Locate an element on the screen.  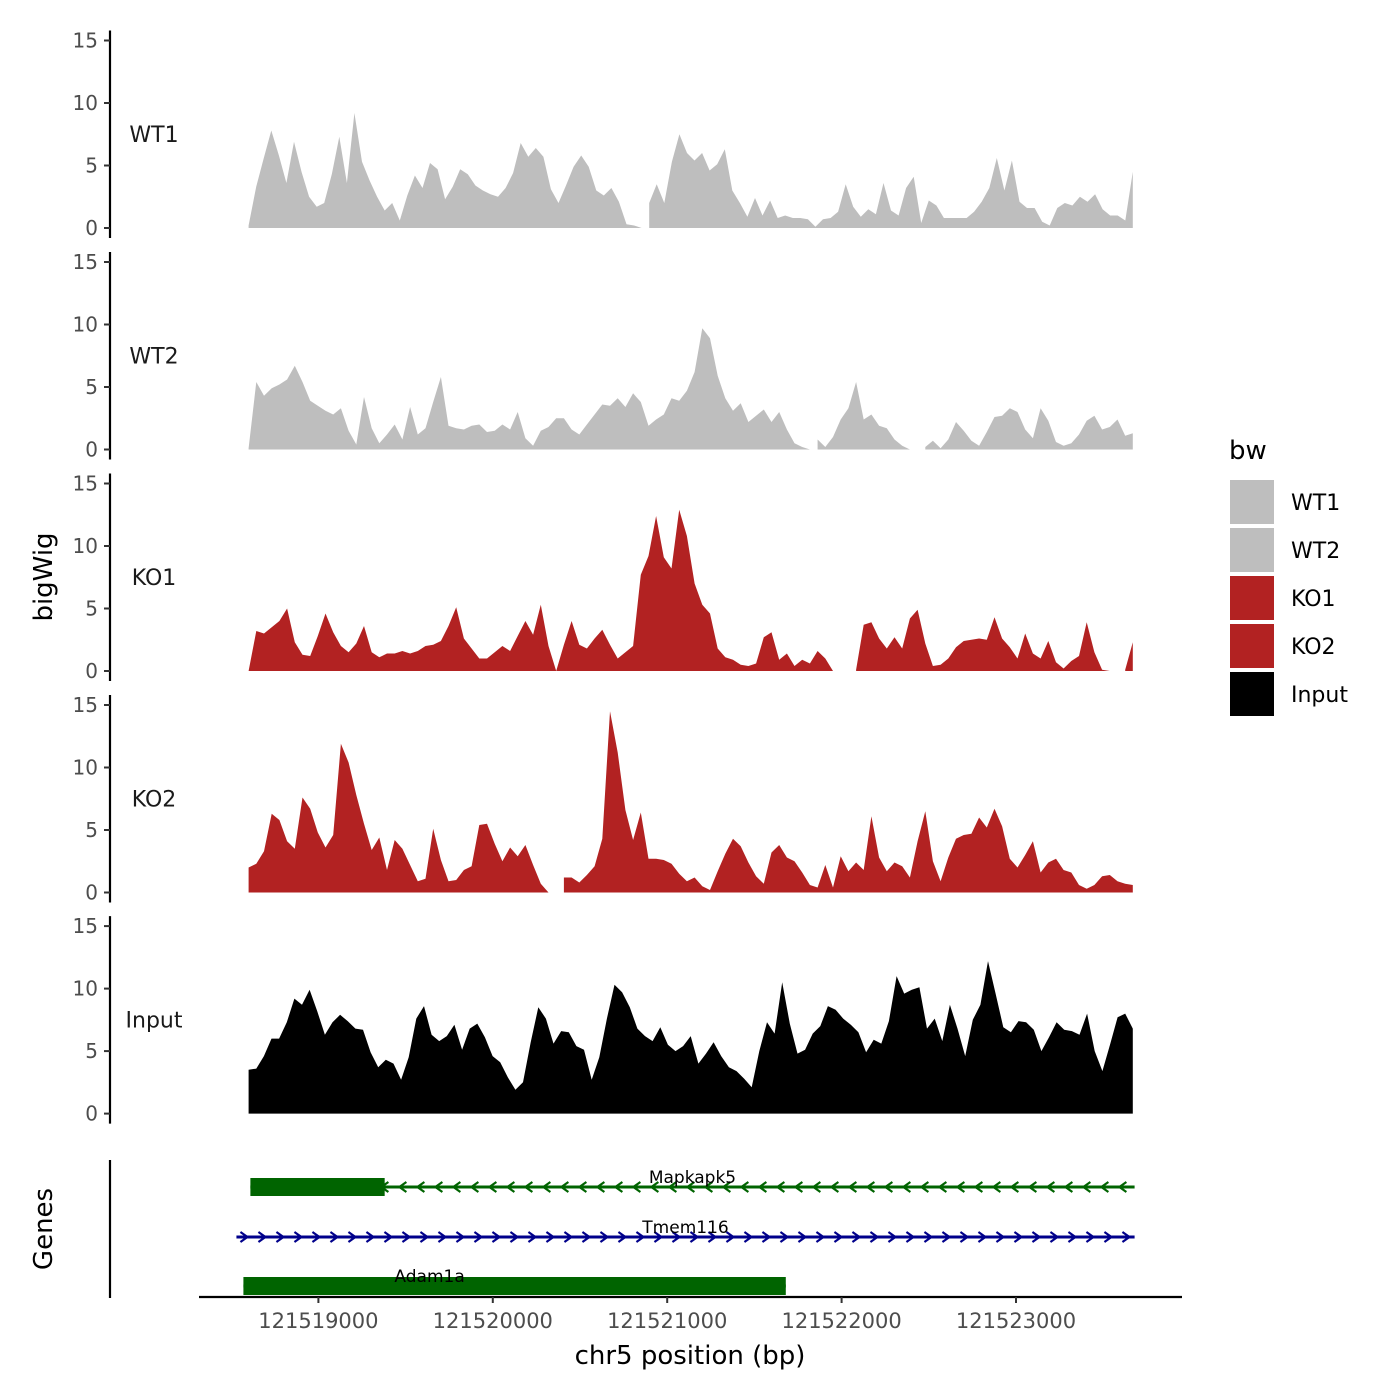
gene-track: Mapkapk5 Tmem116 Adam1a is located at coordinates (621, 1229).